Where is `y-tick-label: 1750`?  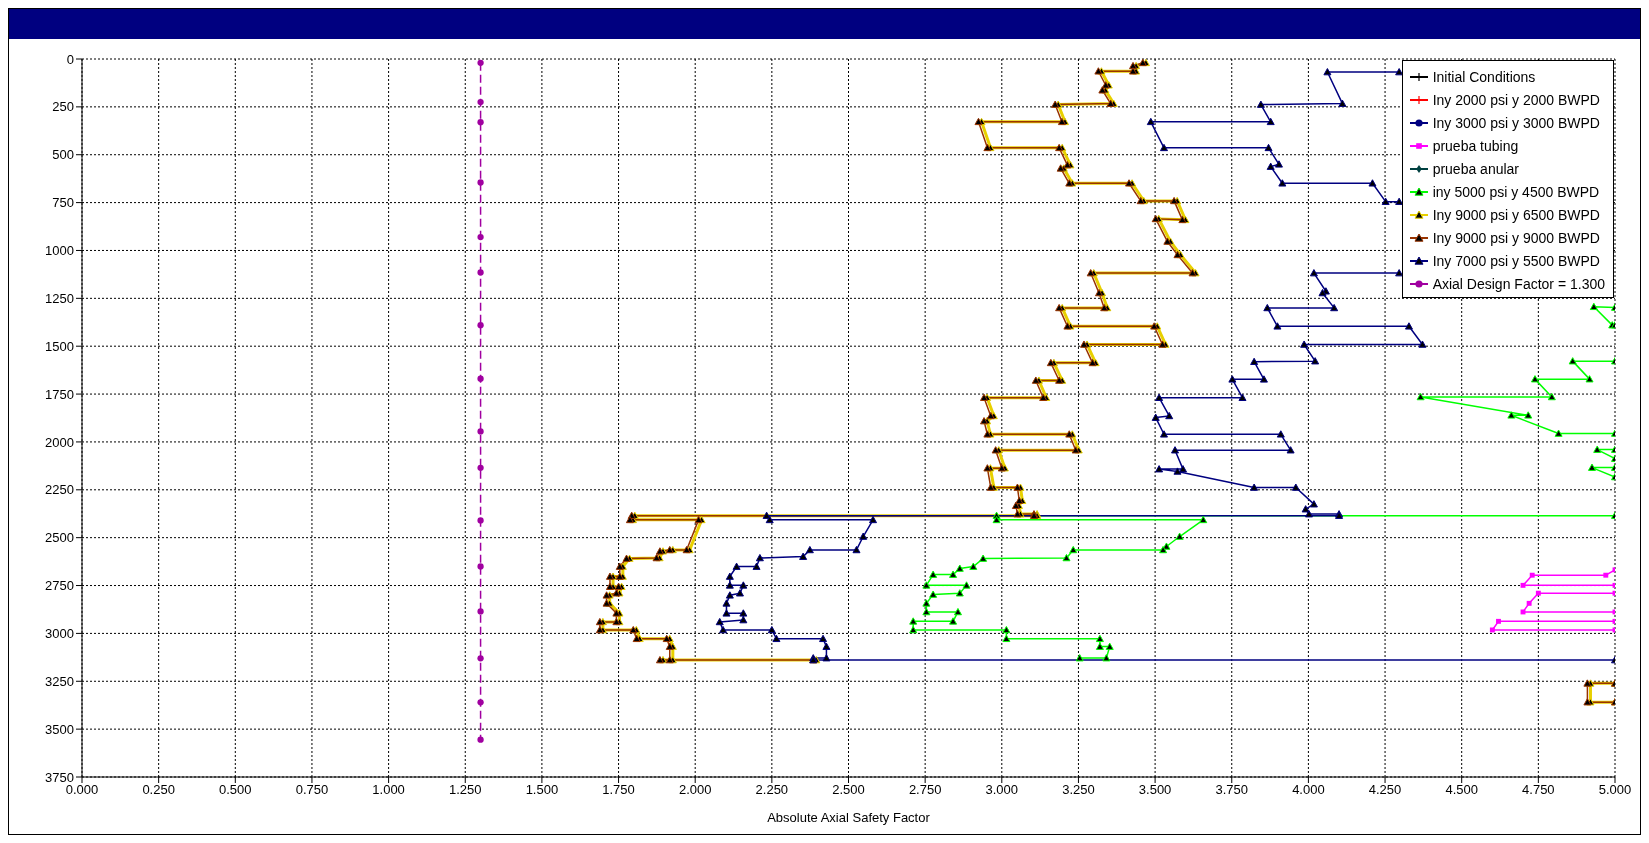 y-tick-label: 1750 is located at coordinates (59, 394).